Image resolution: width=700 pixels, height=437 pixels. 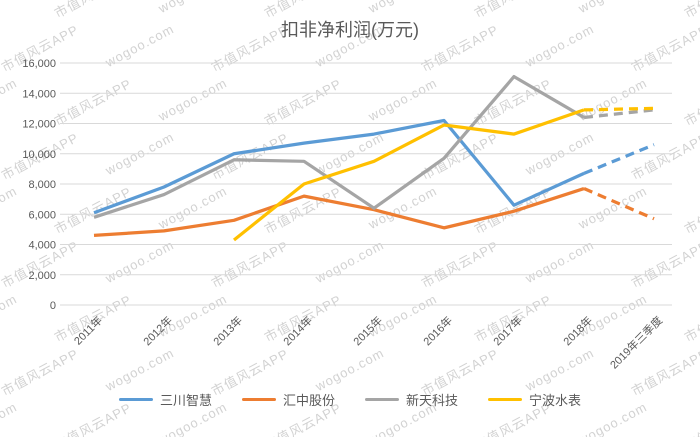 What do you see at coordinates (42, 246) in the screenshot?
I see `y-tick-label: 4,000` at bounding box center [42, 246].